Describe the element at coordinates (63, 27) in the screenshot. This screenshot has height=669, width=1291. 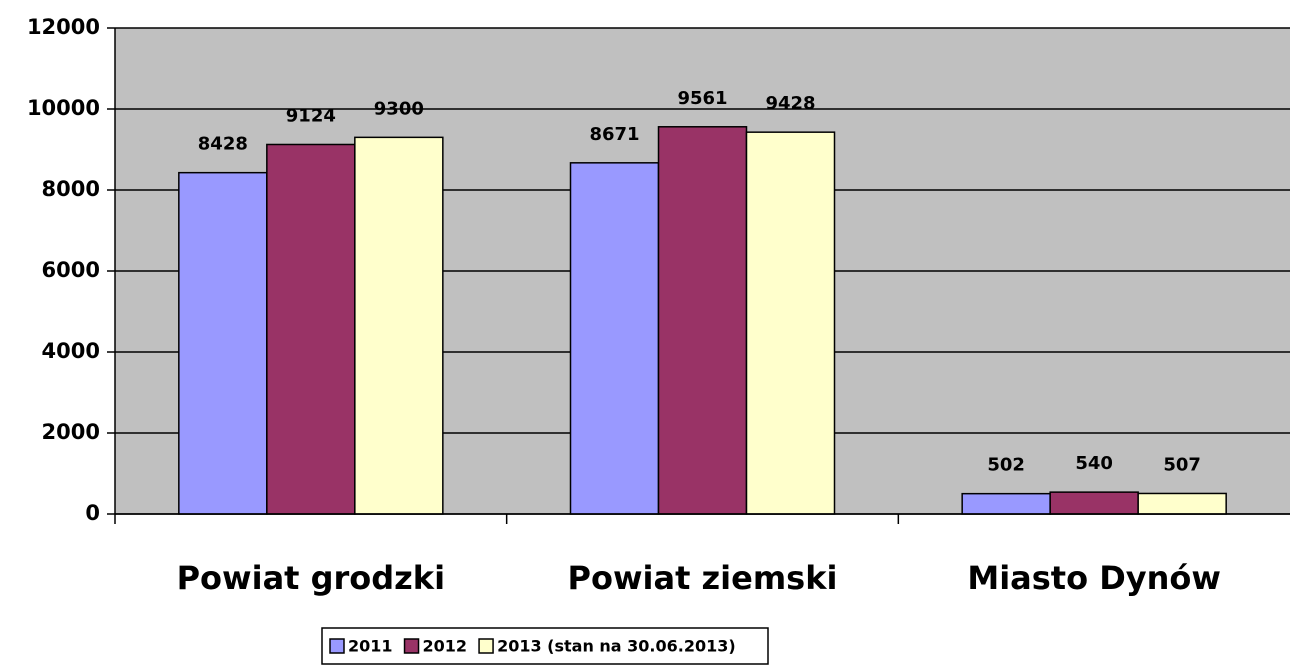
I see `y-tick-label: 12000` at that location.